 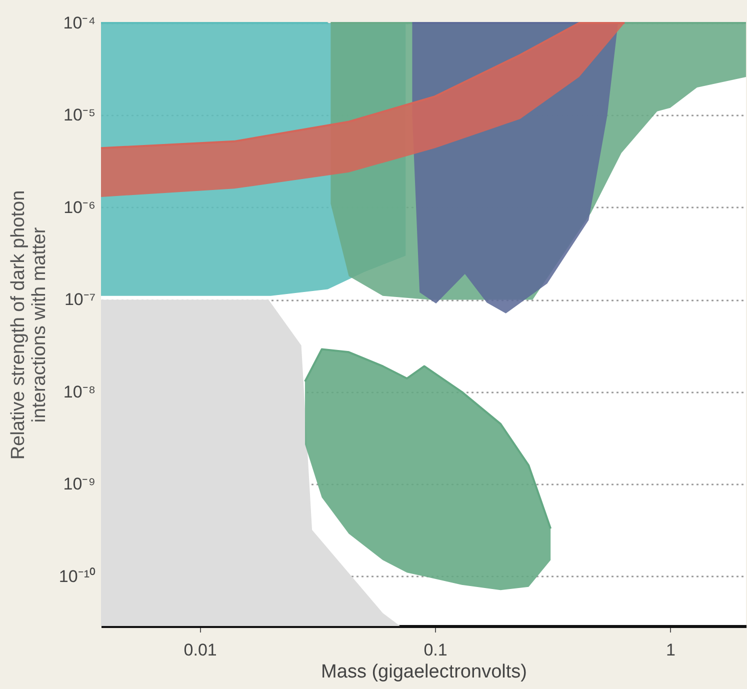 I want to click on text: interactions with matter, so click(x=39, y=325).